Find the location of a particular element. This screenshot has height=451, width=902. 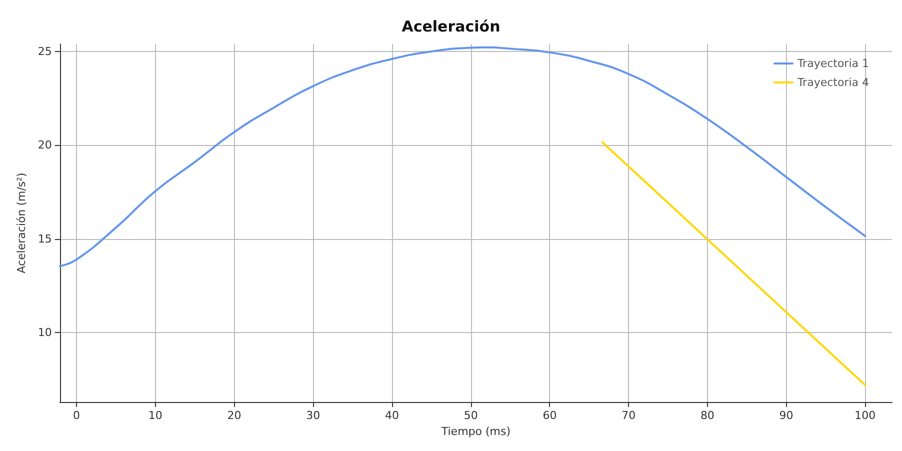

x-tick-label: 80 is located at coordinates (707, 415).